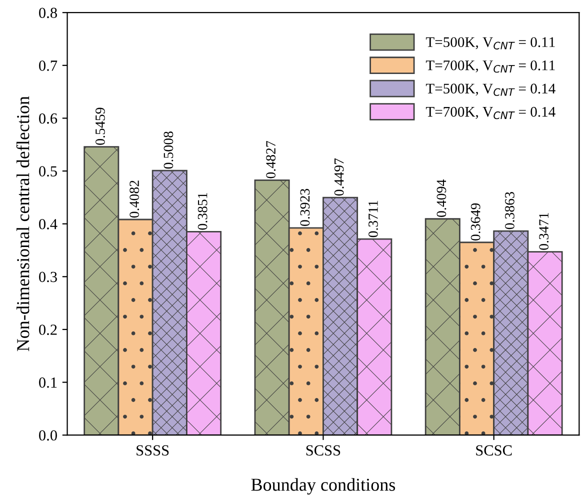  Describe the element at coordinates (491, 90) in the screenshot. I see `legend-label: T=500K, V$_{CNT}$ = 0.14` at that location.